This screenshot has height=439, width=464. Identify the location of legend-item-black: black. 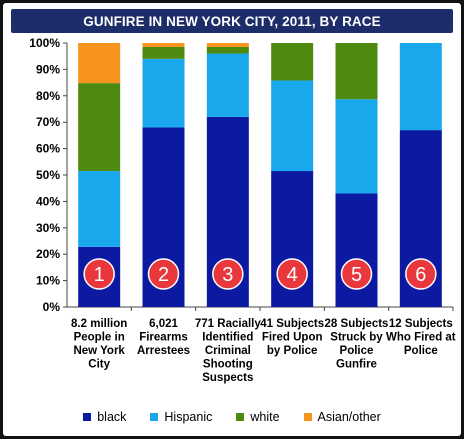
(104, 417).